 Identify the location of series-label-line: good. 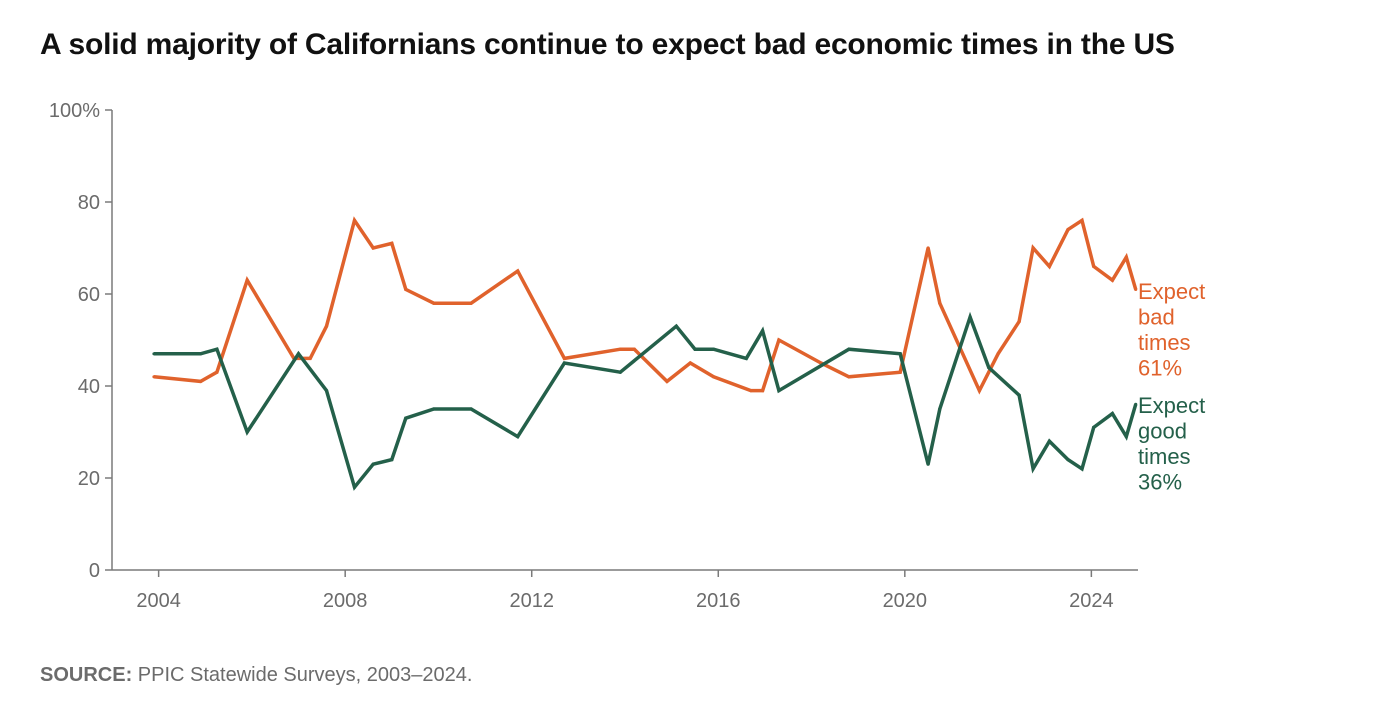
(1162, 431).